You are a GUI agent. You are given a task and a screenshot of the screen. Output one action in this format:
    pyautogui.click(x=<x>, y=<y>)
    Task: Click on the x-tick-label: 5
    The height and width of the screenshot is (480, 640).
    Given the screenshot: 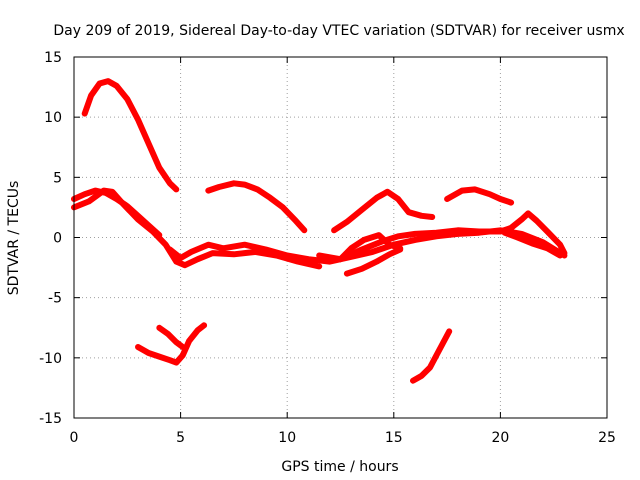 What is the action you would take?
    pyautogui.click(x=180, y=438)
    